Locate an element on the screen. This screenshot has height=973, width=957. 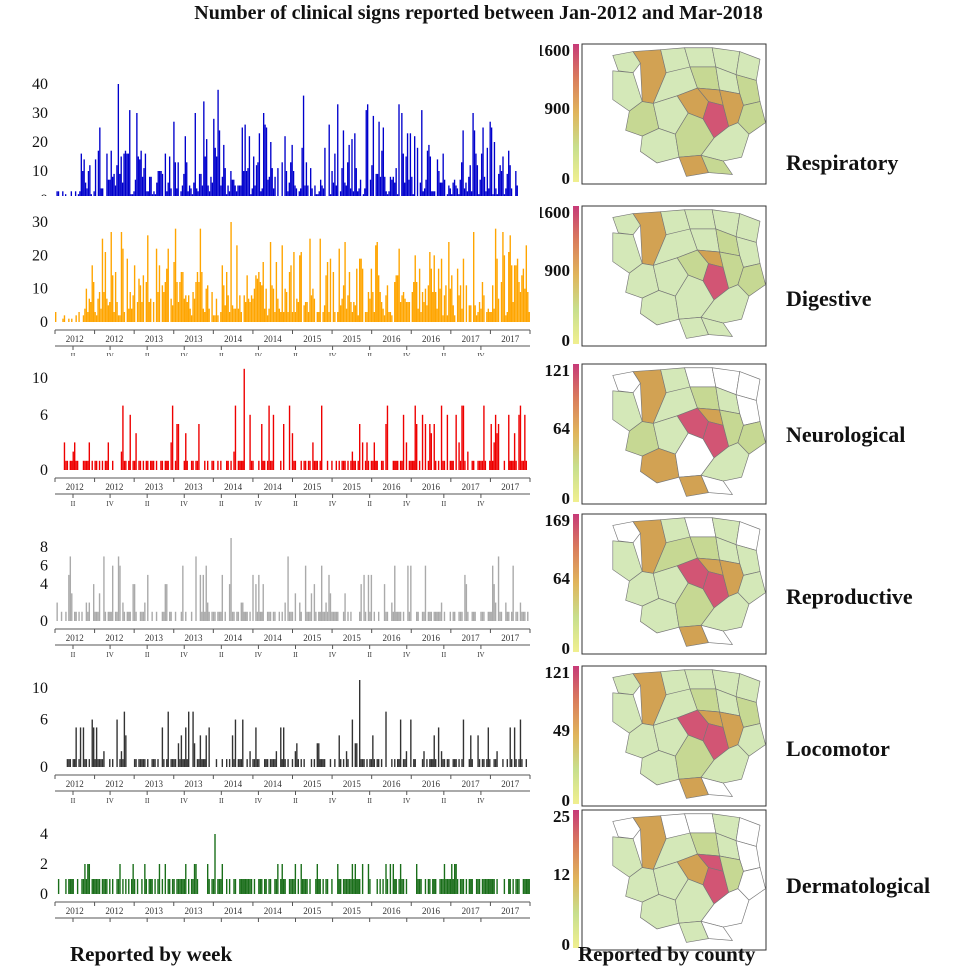
year-tick-label: 2017 is located at coordinates (510, 339).